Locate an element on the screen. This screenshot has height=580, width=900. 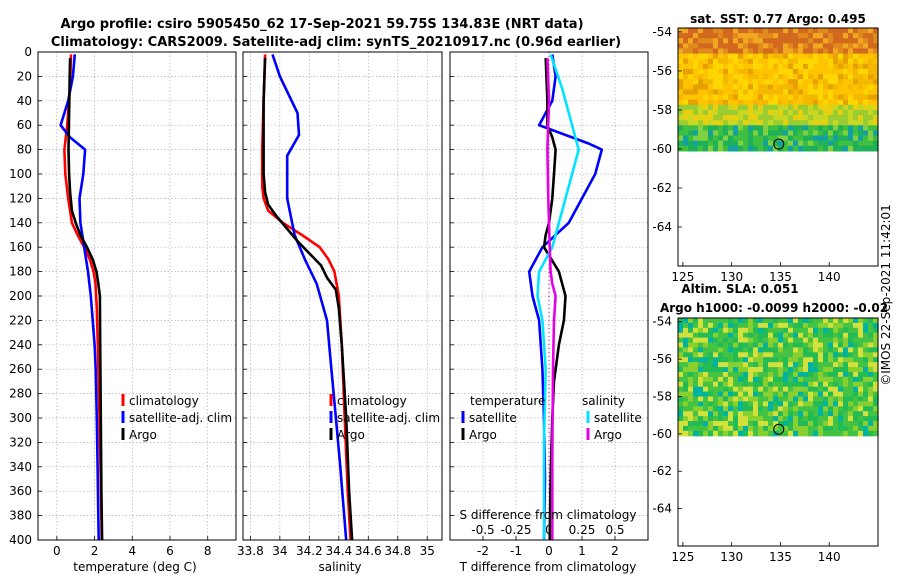
map-x-tick-label: 125 is located at coordinates (682, 277).